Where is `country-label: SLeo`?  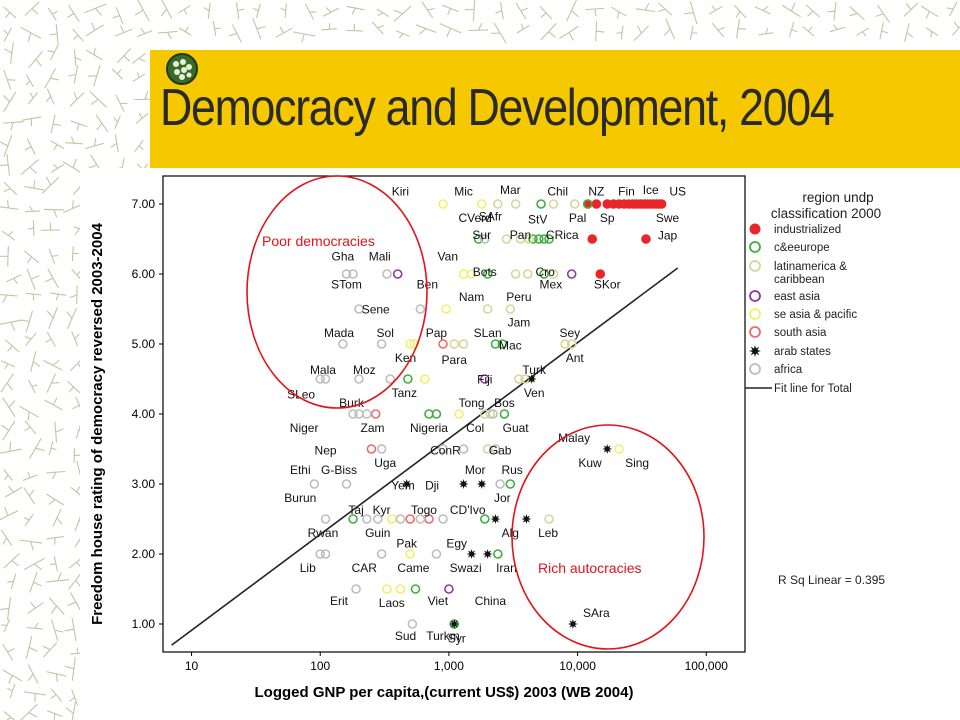 country-label: SLeo is located at coordinates (301, 394).